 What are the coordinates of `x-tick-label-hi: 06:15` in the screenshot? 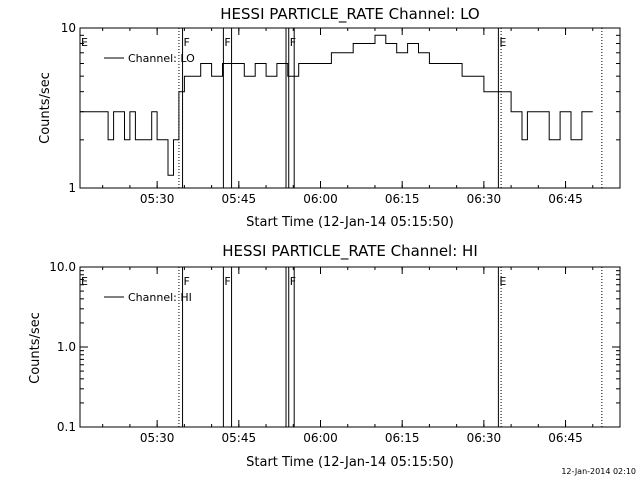 It's located at (402, 438).